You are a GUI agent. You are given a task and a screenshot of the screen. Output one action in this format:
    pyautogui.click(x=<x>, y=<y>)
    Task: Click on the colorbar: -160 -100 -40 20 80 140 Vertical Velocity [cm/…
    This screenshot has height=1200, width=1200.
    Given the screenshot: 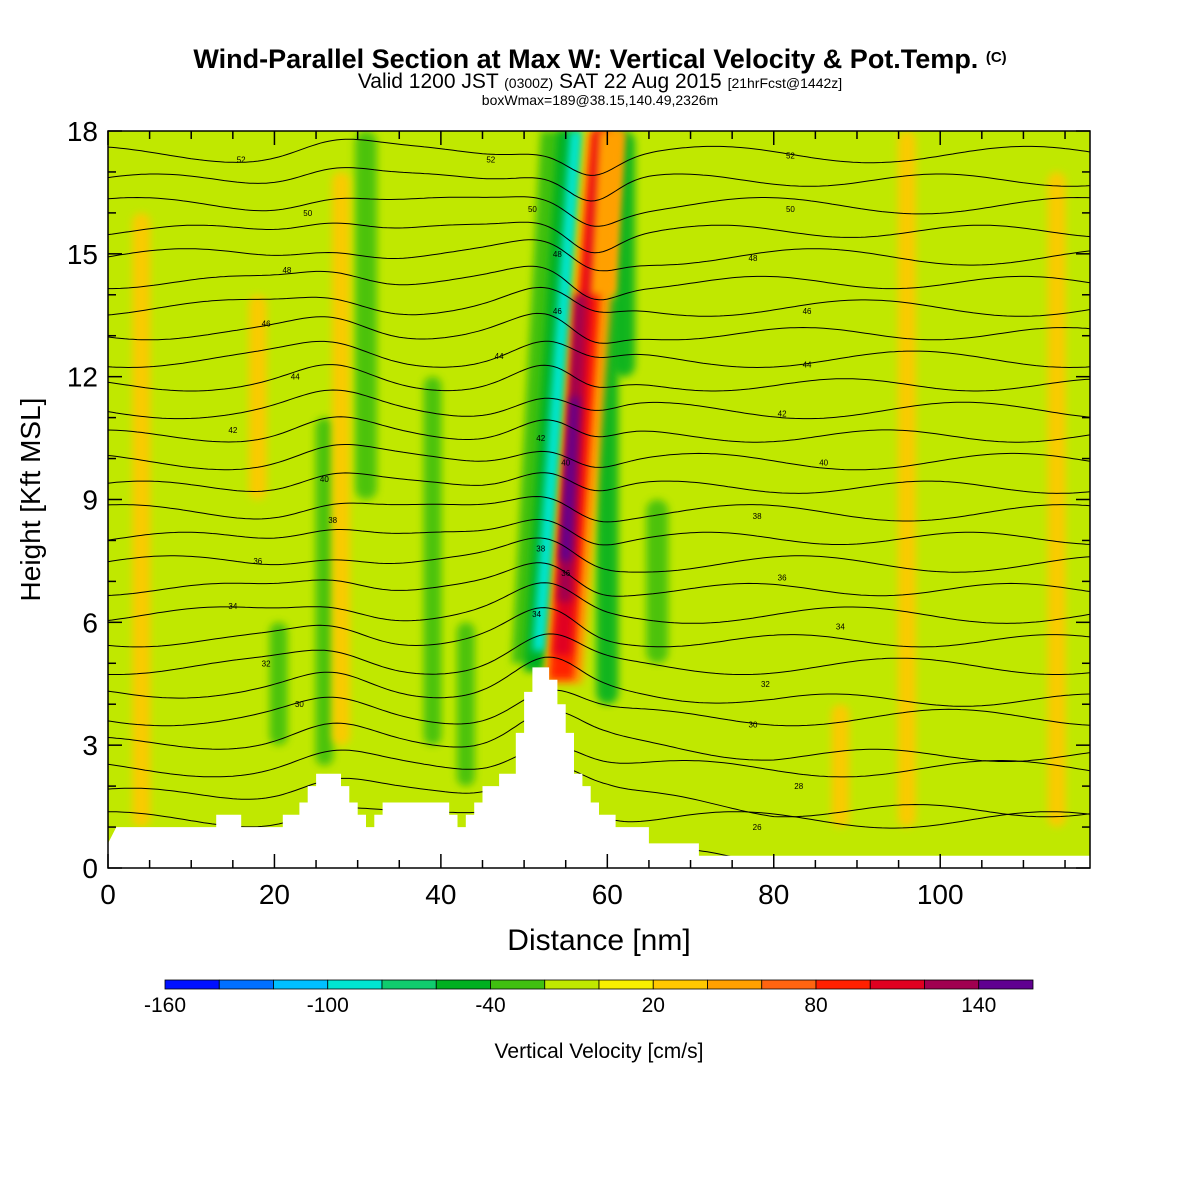 What is the action you would take?
    pyautogui.click(x=589, y=1021)
    